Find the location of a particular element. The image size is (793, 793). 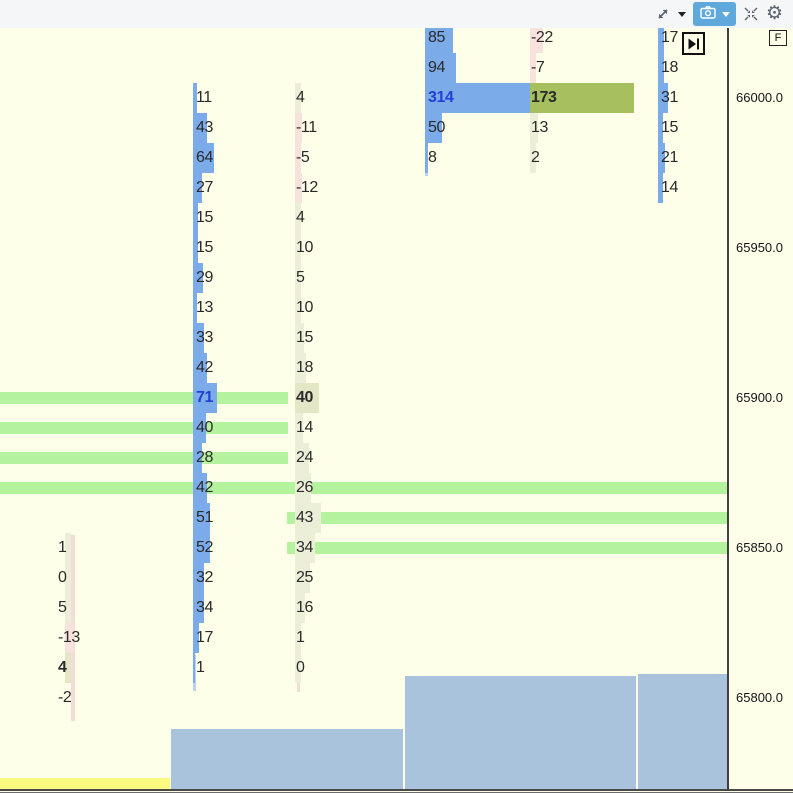

footprint-column-4-volume-value: 15 is located at coordinates (669, 127).